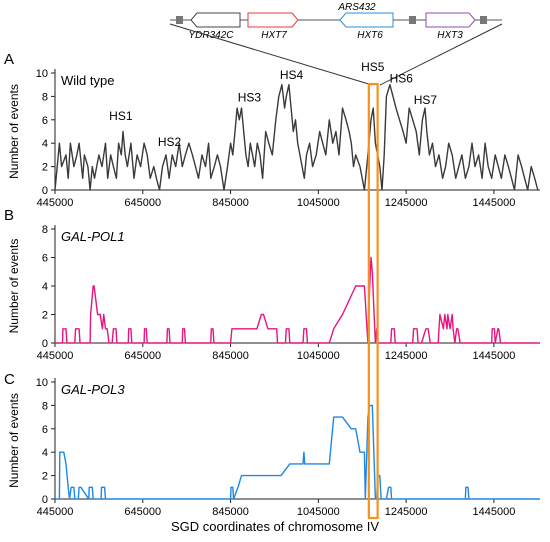 The width and height of the screenshot is (550, 542). Describe the element at coordinates (273, 20) in the screenshot. I see `gene-hxt7` at that location.